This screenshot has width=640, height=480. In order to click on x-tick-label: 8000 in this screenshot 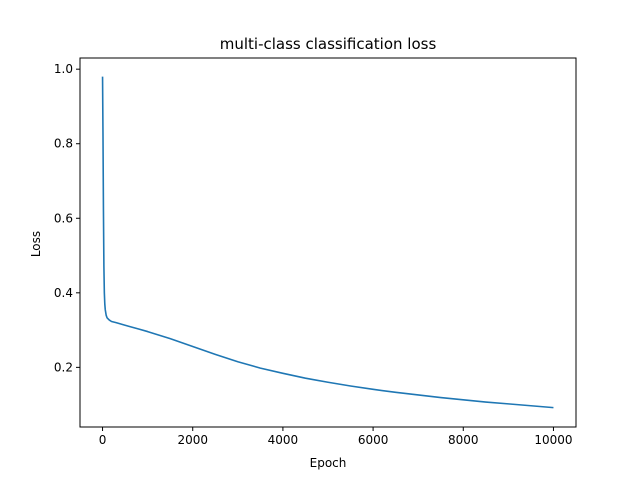, I will do `click(463, 440)`.